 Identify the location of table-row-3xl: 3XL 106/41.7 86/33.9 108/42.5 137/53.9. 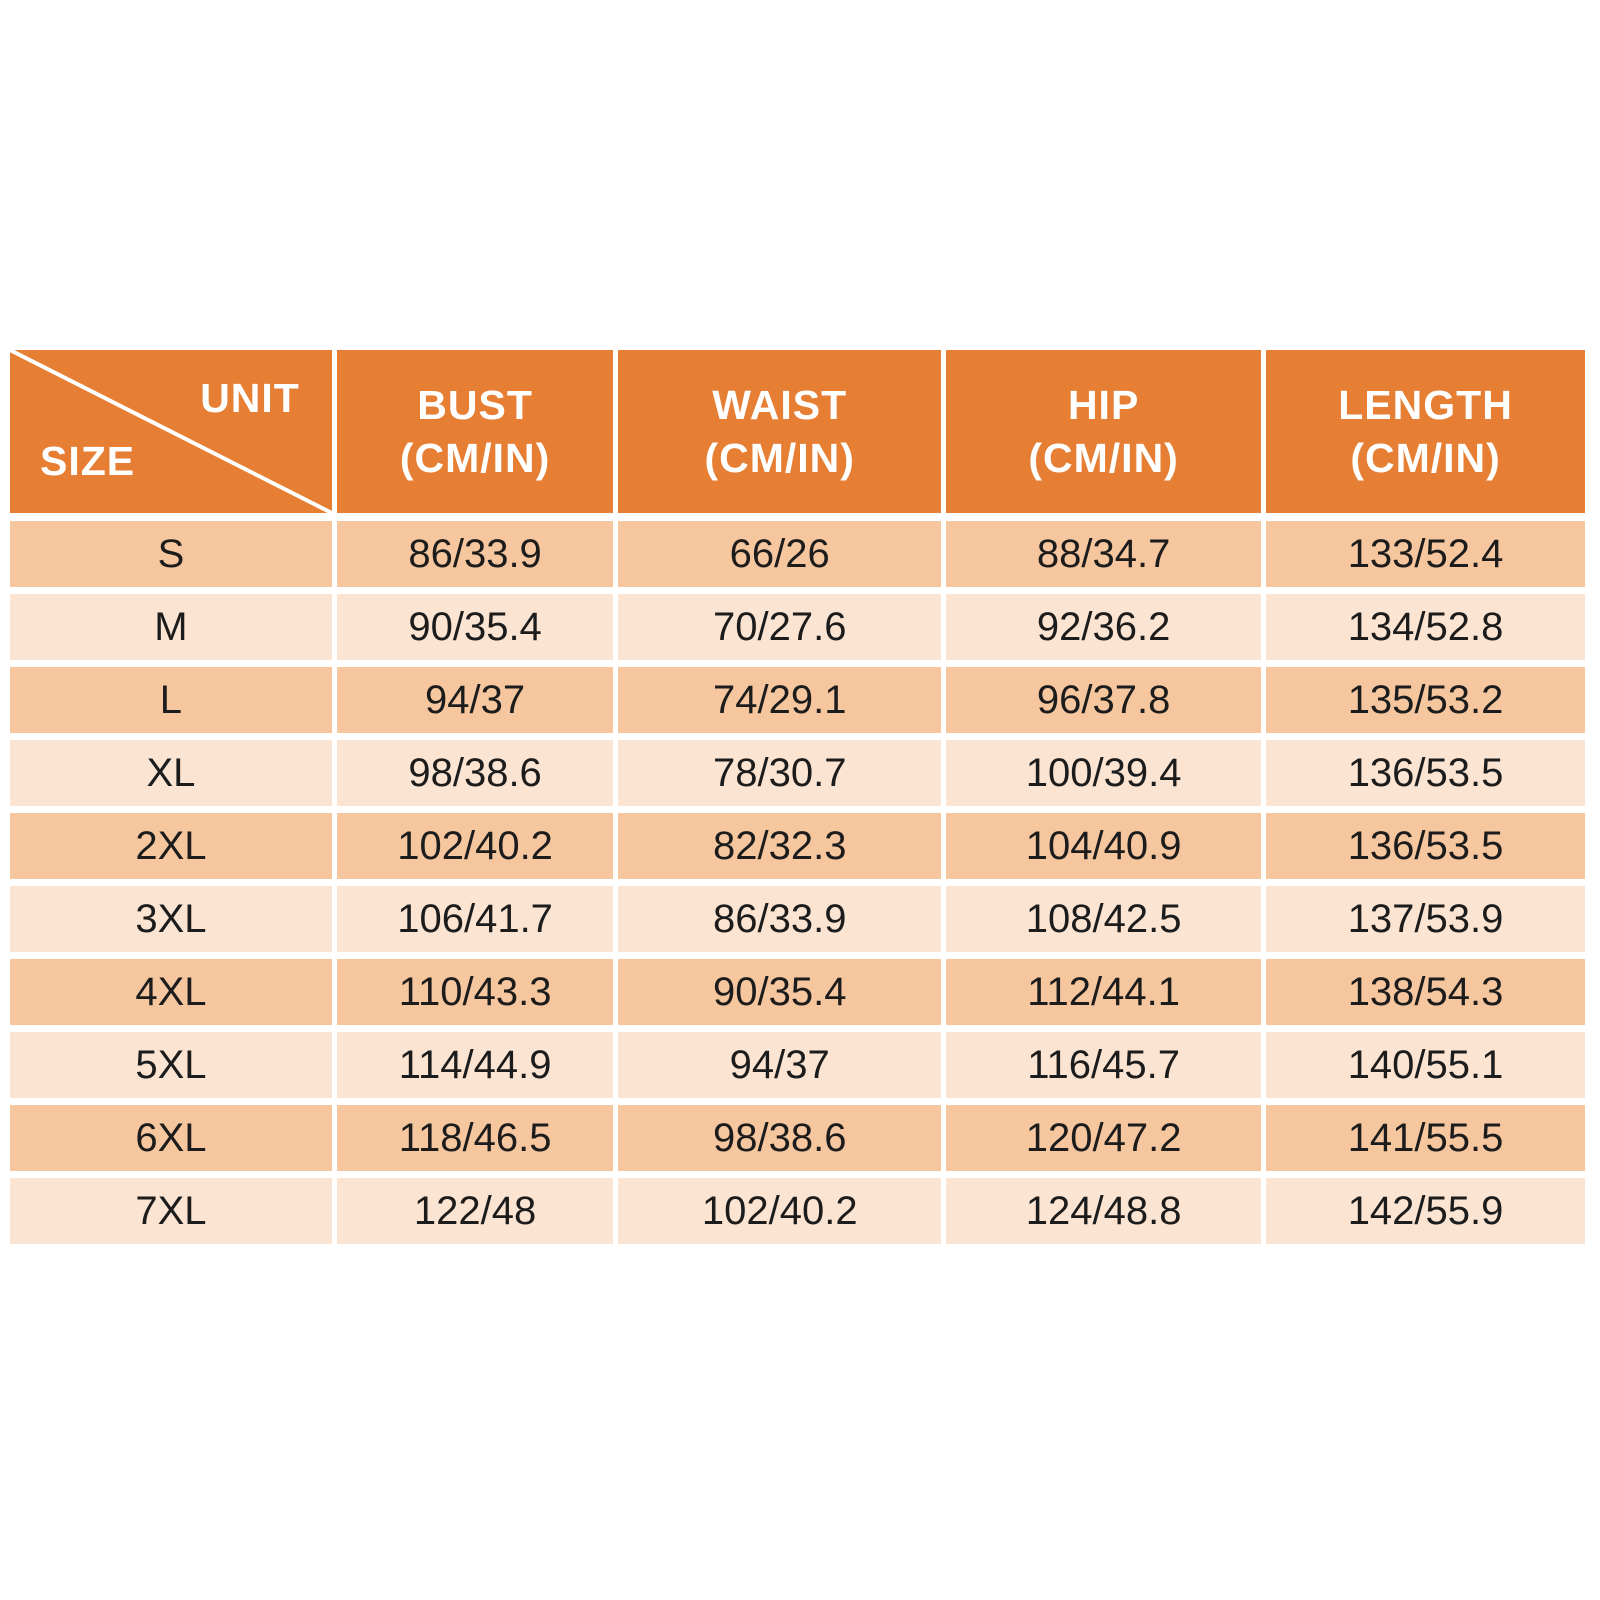
(797, 919).